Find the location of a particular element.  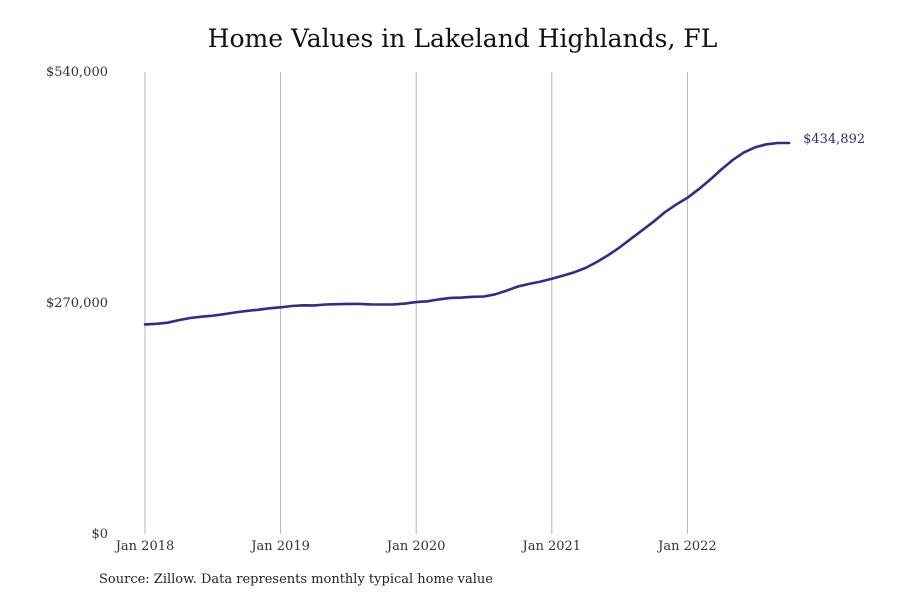

y-tick-label: $270,000 is located at coordinates (77, 303).